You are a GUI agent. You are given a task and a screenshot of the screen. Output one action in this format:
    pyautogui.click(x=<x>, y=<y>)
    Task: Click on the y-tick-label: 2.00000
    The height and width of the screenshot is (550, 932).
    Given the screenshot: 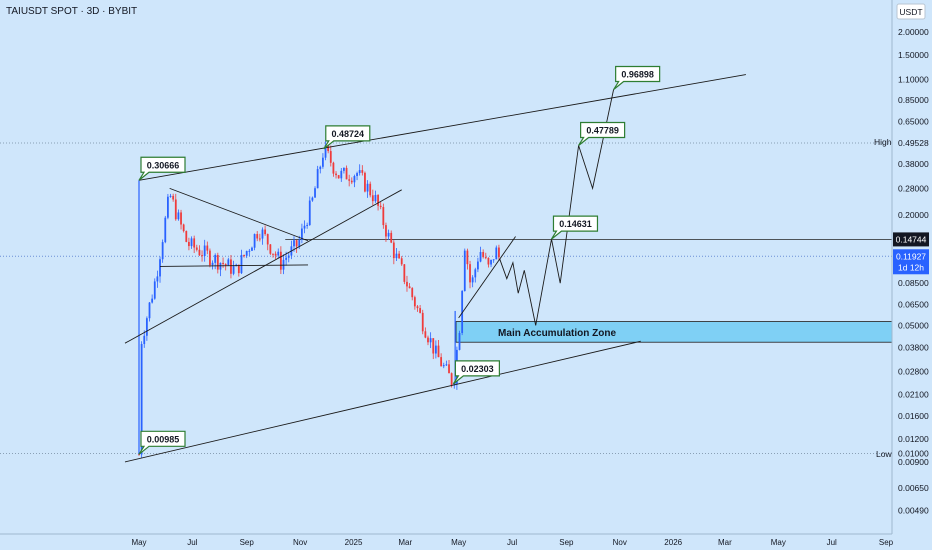 What is the action you would take?
    pyautogui.click(x=913, y=32)
    